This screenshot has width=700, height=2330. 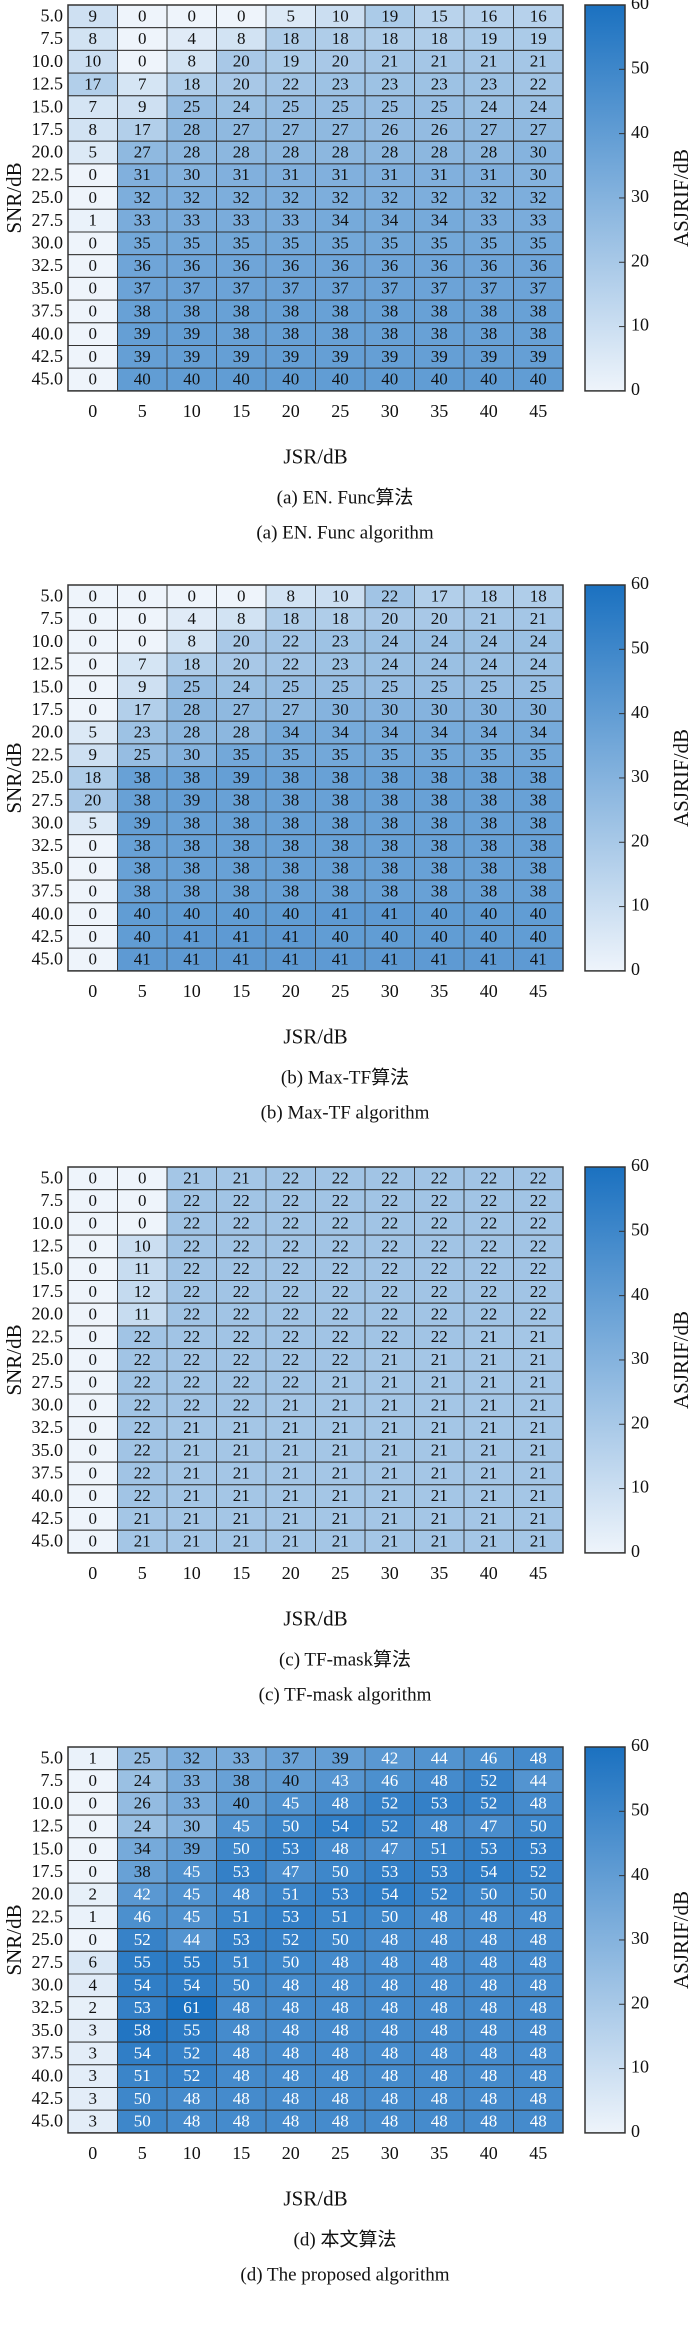 What do you see at coordinates (93, 1893) in the screenshot?
I see `cell-value-label: 2` at bounding box center [93, 1893].